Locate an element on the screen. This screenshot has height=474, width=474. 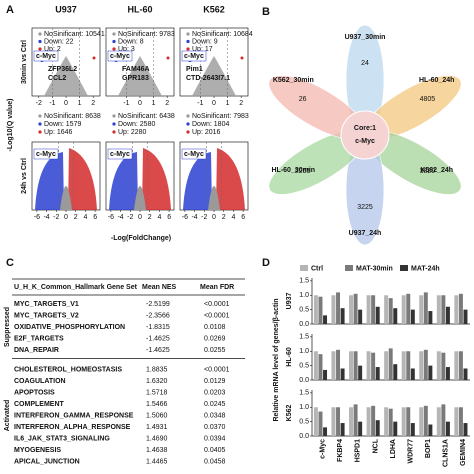
table-cell: OXIDATIVE_PHOSPHORYLATION is located at coordinates (69, 327).